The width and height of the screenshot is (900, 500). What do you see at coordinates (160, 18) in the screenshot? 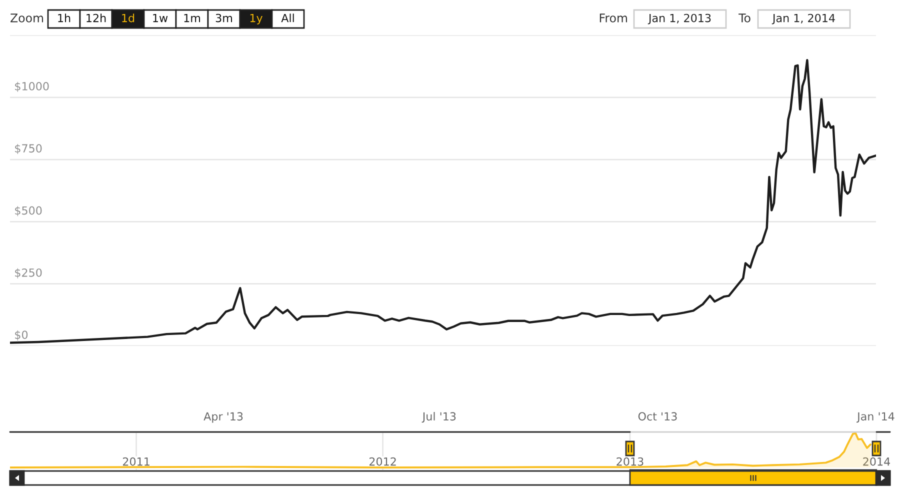
I see `text: 1w` at bounding box center [160, 18].